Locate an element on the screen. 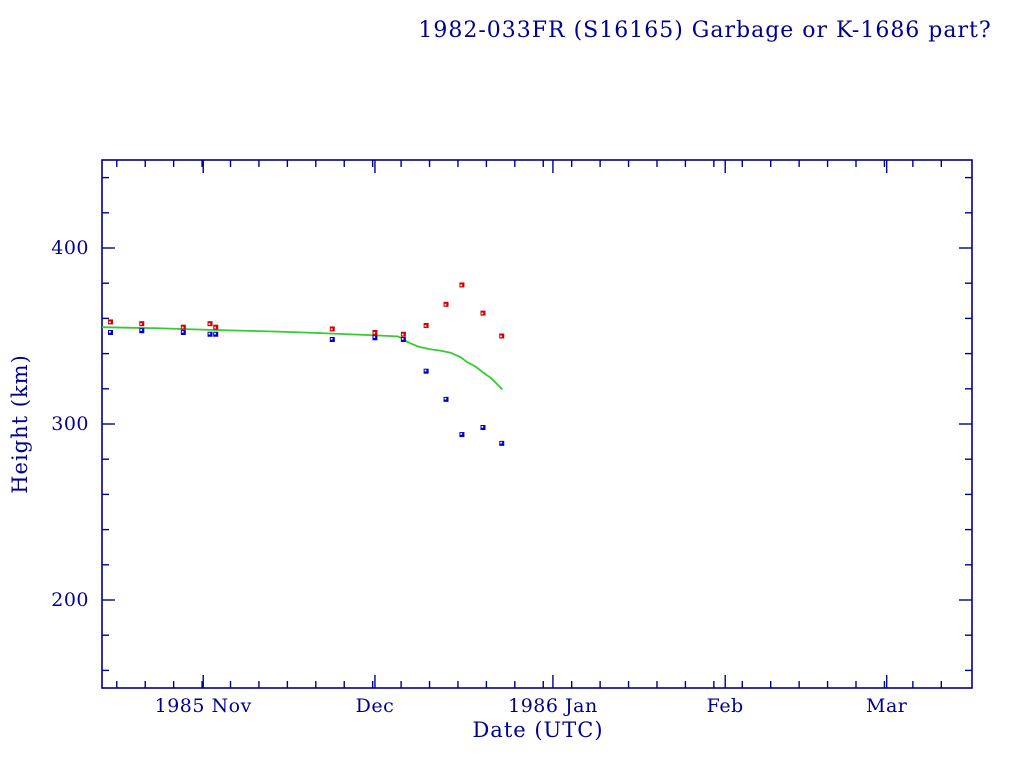 The width and height of the screenshot is (1024, 768). x-tick-label: 1985 Nov is located at coordinates (203, 706).